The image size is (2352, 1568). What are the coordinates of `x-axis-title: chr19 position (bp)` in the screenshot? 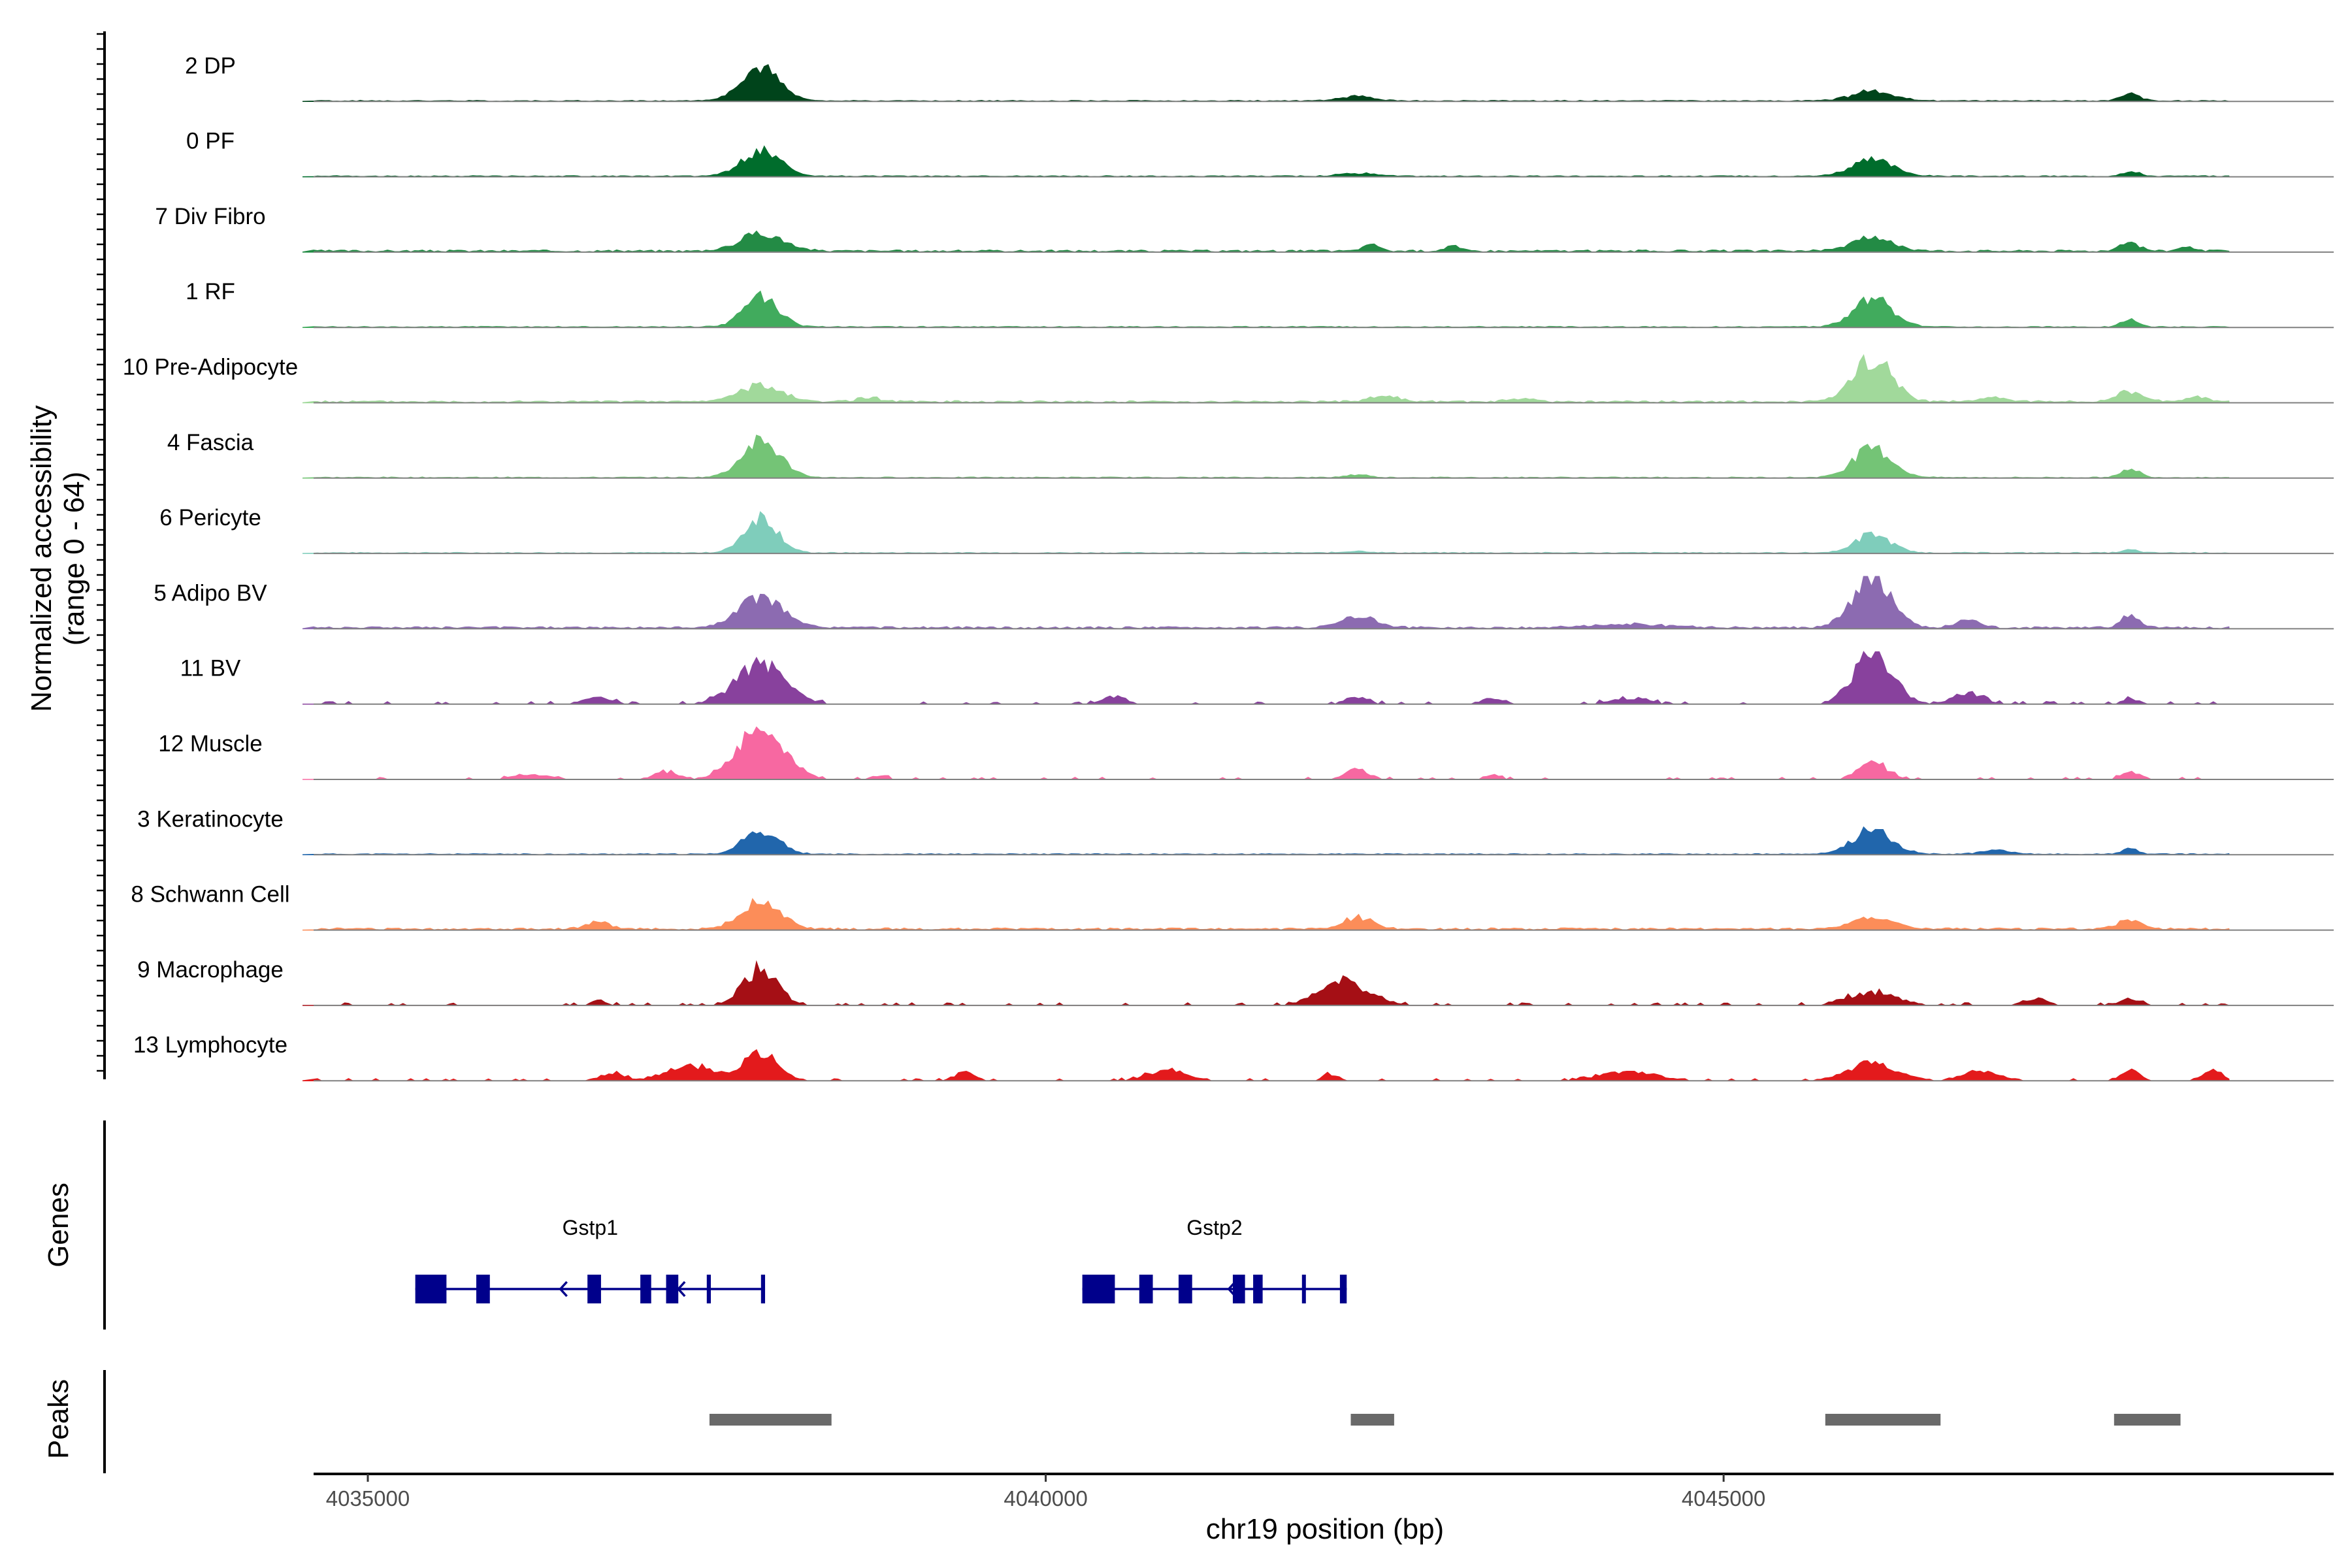 It's located at (1325, 1529).